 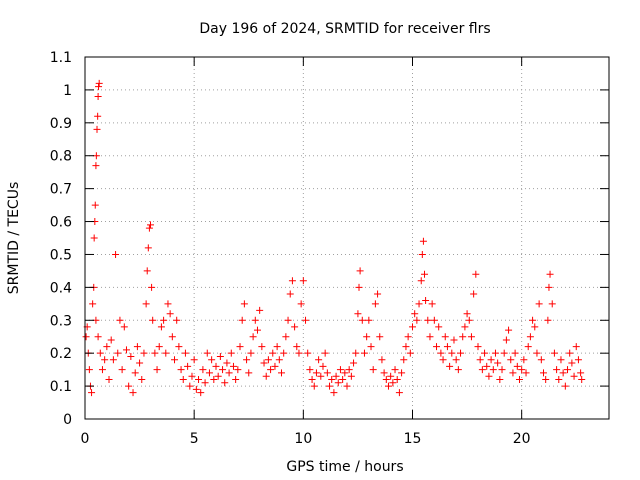 What do you see at coordinates (61, 354) in the screenshot?
I see `y-tick-label: 0.2` at bounding box center [61, 354].